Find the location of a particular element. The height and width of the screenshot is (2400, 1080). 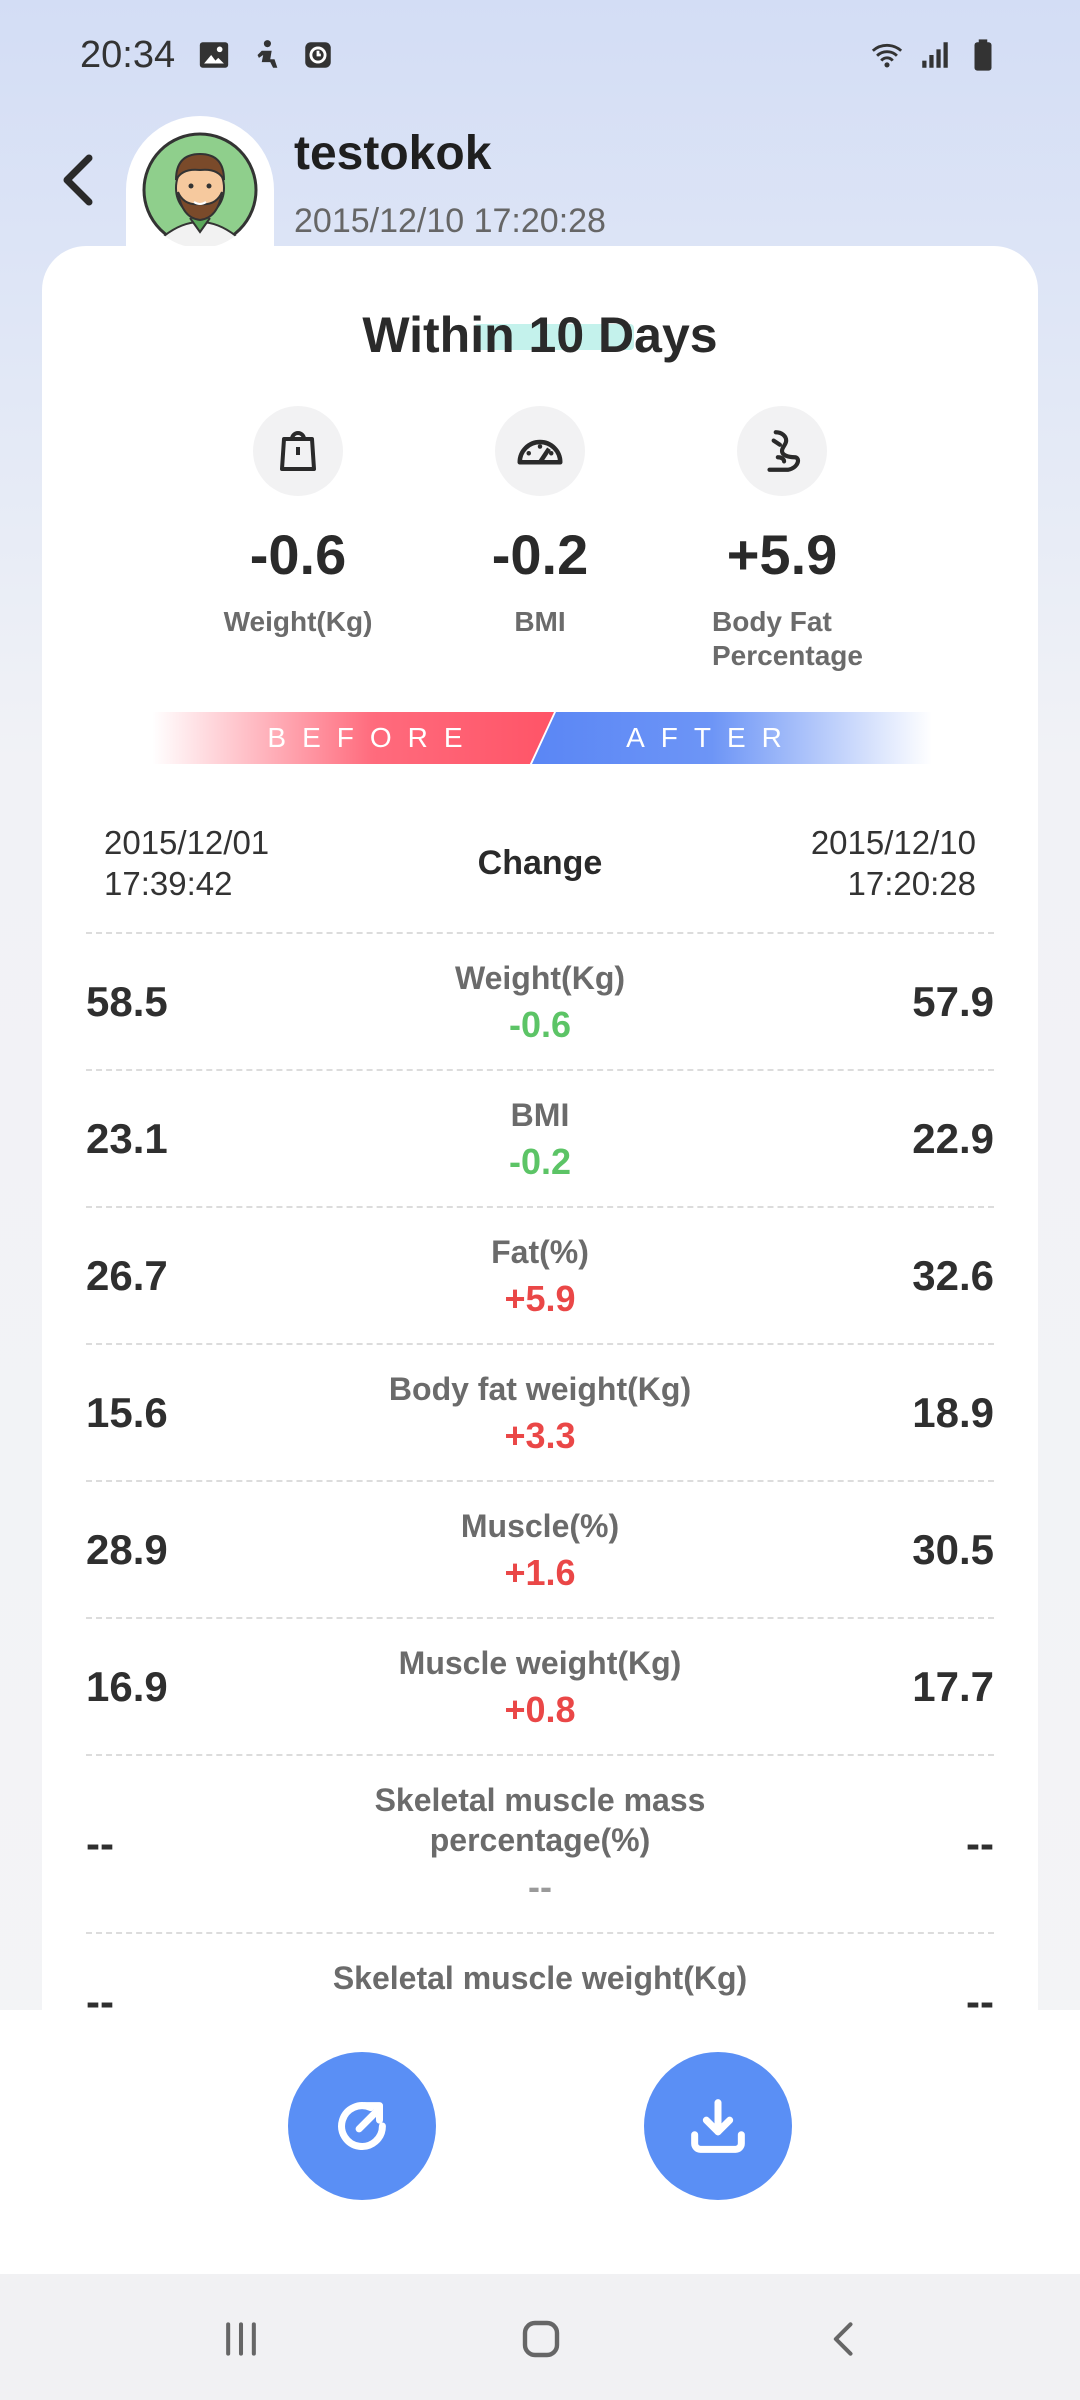

after-date: 2015/12/10 is located at coordinates (893, 842).